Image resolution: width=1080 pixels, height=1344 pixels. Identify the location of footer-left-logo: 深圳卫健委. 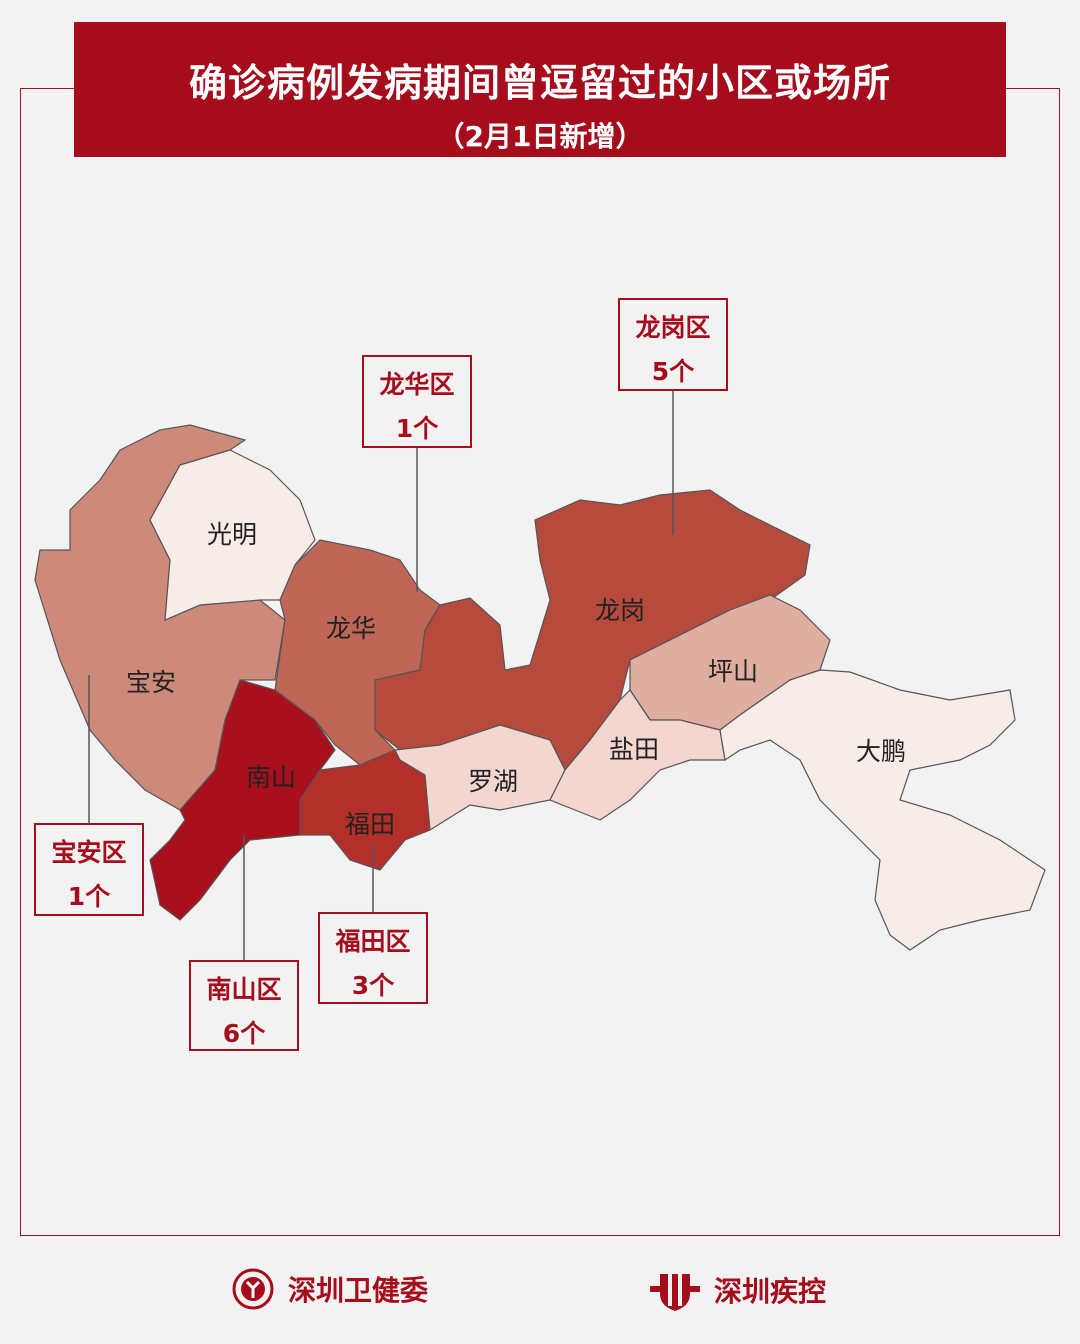
(330, 1289).